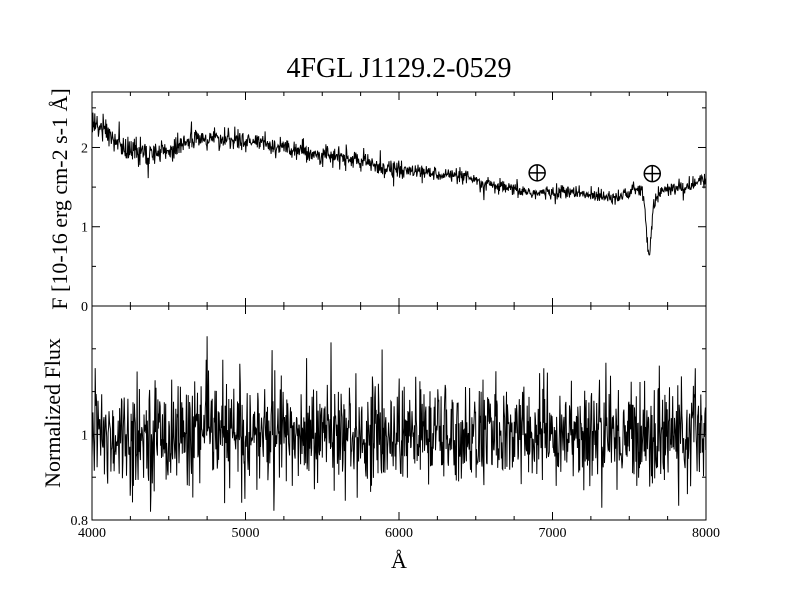  Describe the element at coordinates (399, 560) in the screenshot. I see `x-axis-label: Å` at that location.